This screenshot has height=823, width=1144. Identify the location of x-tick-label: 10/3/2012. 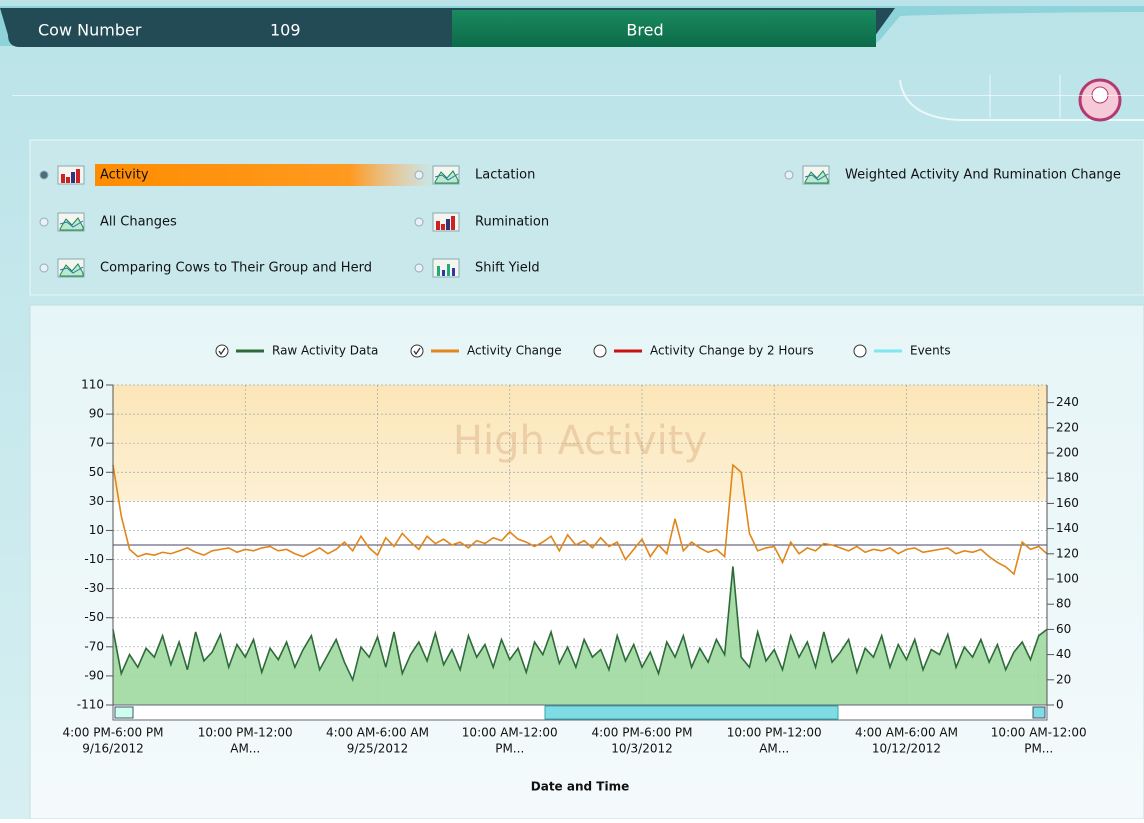
(642, 749).